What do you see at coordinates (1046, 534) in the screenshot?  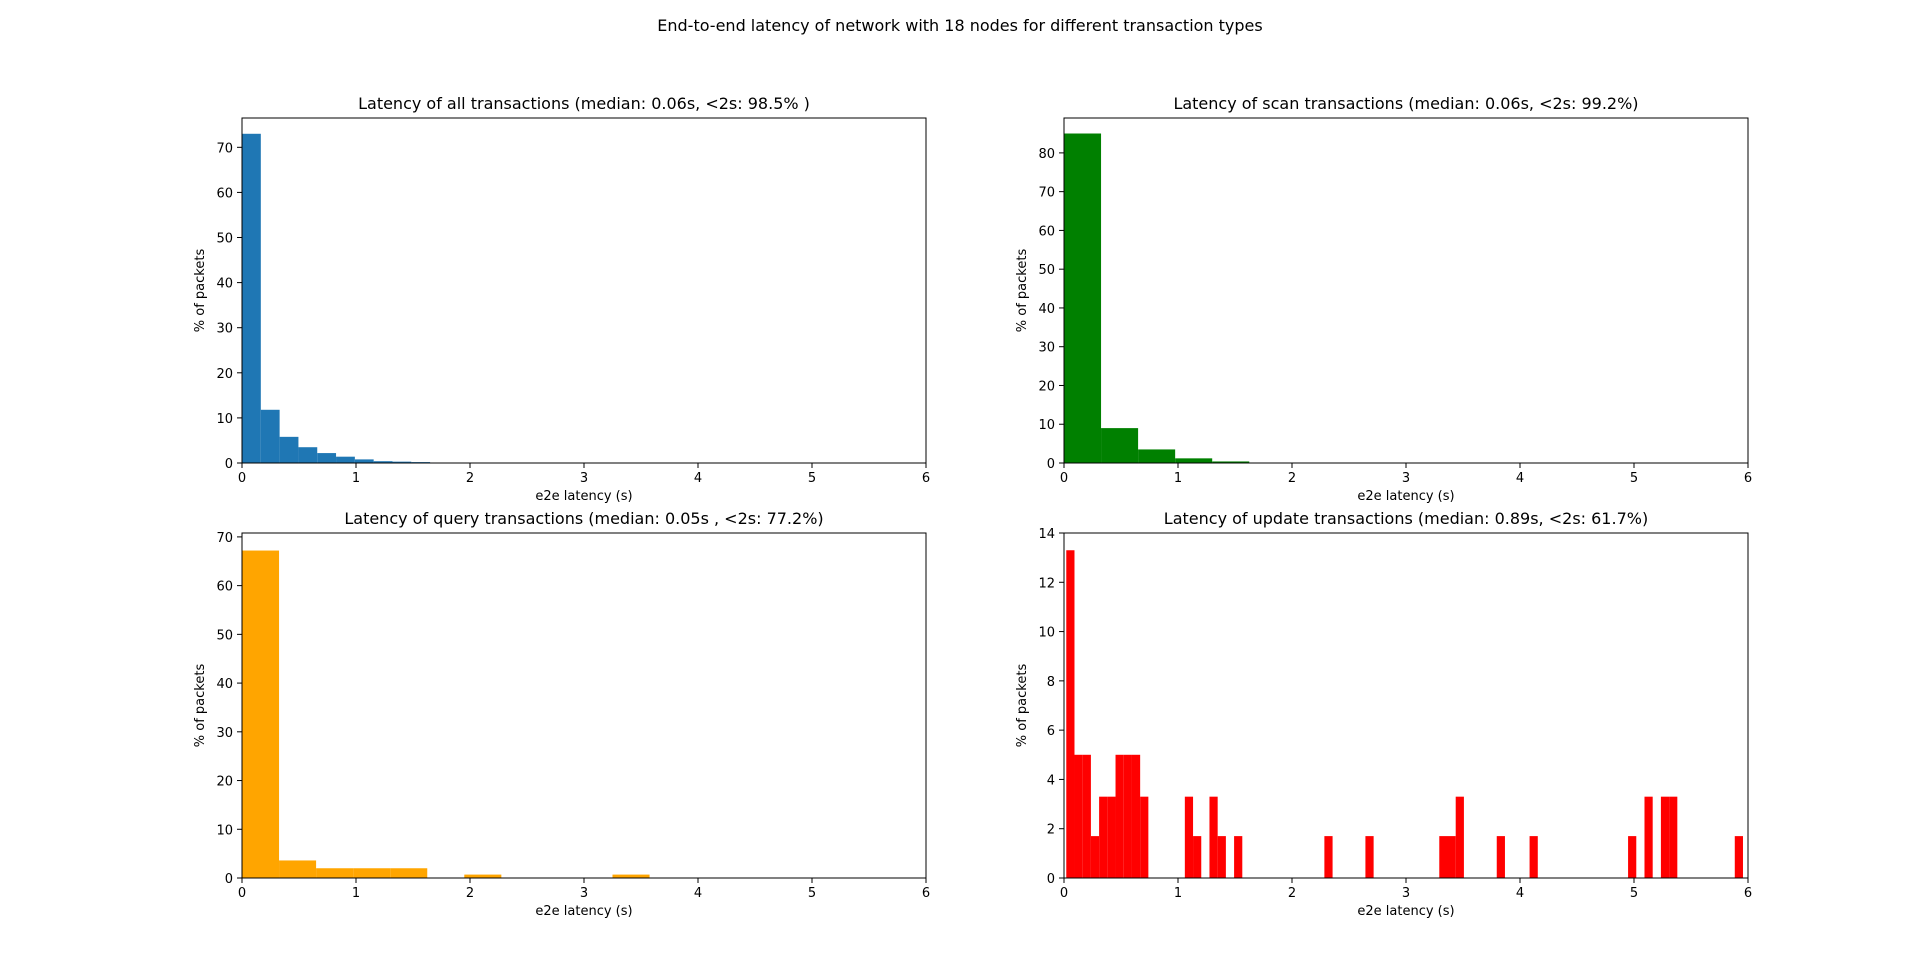 I see `y-tick-label: 14` at bounding box center [1046, 534].